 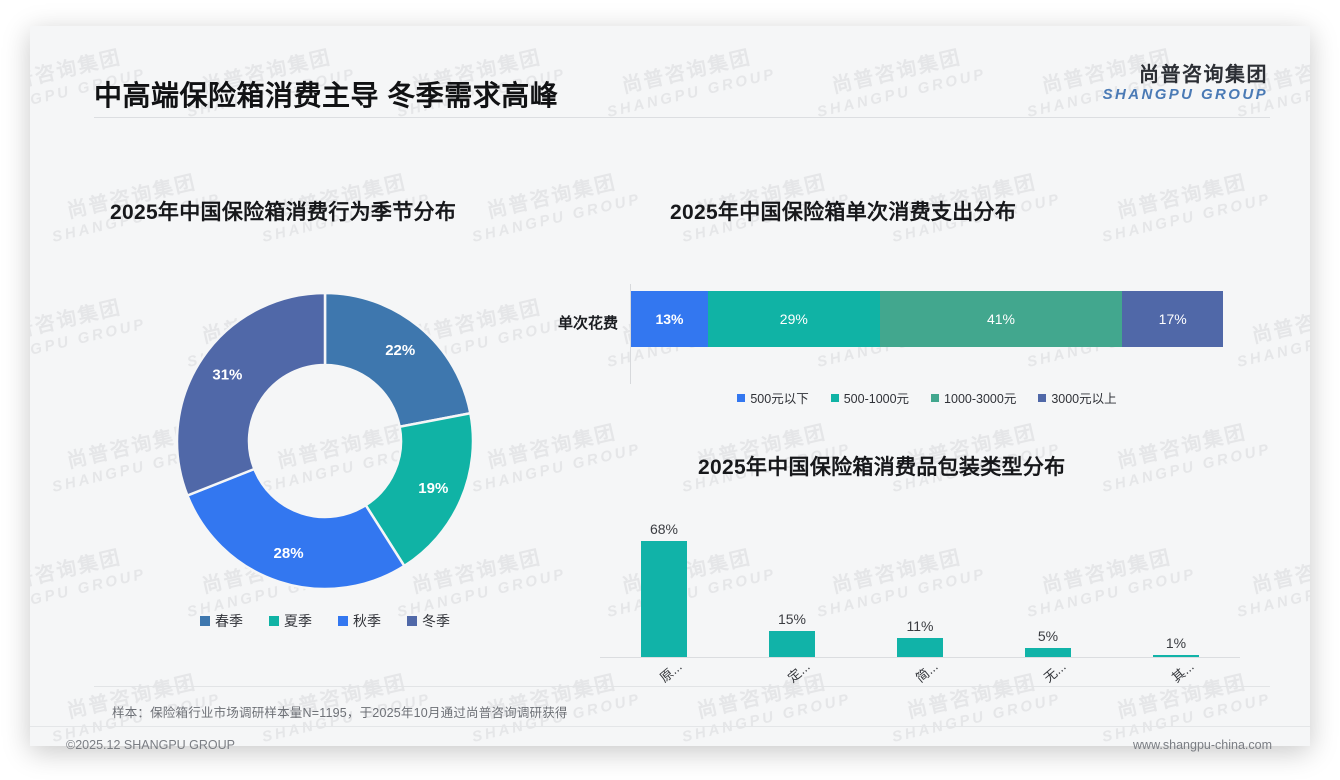 What do you see at coordinates (792, 619) in the screenshot?
I see `column-value-label: 15%` at bounding box center [792, 619].